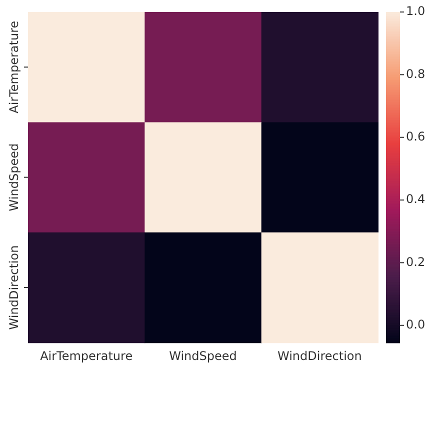 The width and height of the screenshot is (433, 427). What do you see at coordinates (416, 199) in the screenshot?
I see `color-bar-label: 0.4` at bounding box center [416, 199].